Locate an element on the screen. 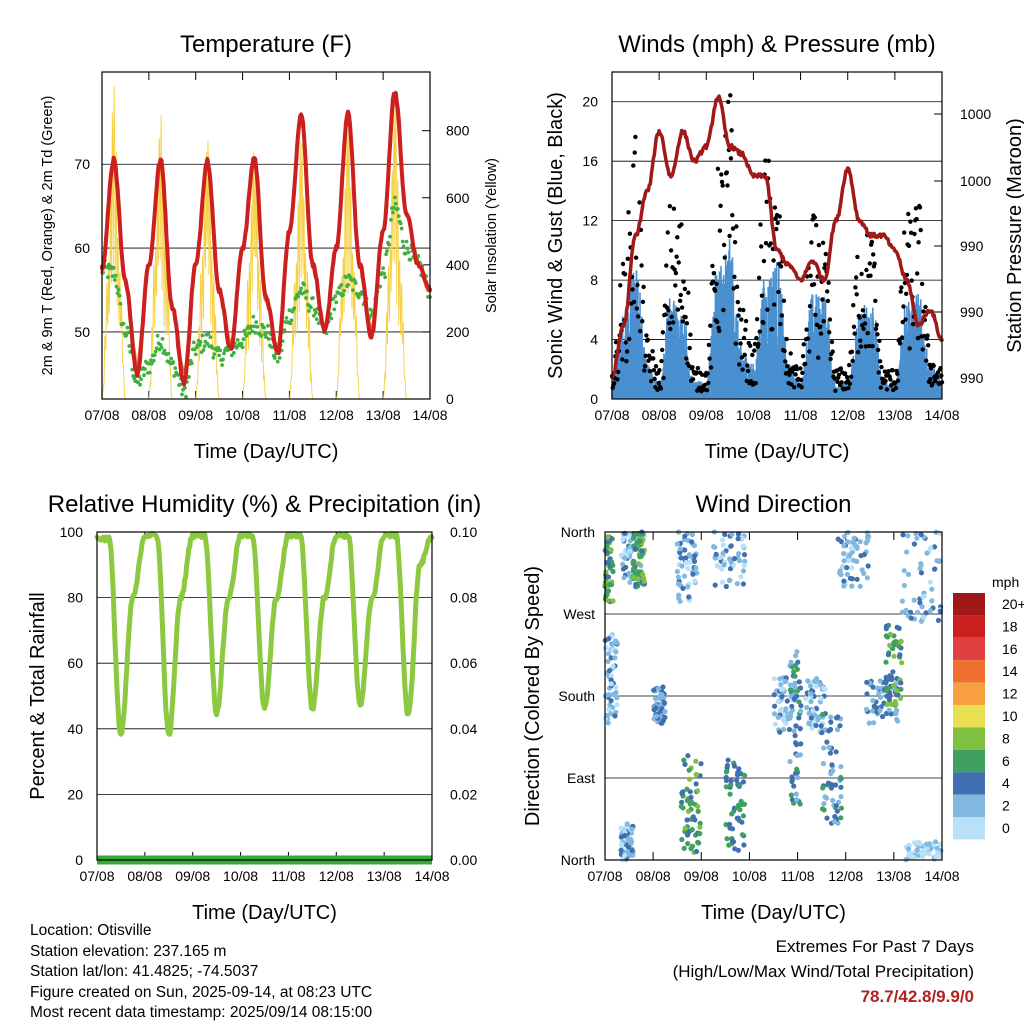 Image resolution: width=1024 pixels, height=1024 pixels. panel-title: Wind Direction is located at coordinates (773, 504).